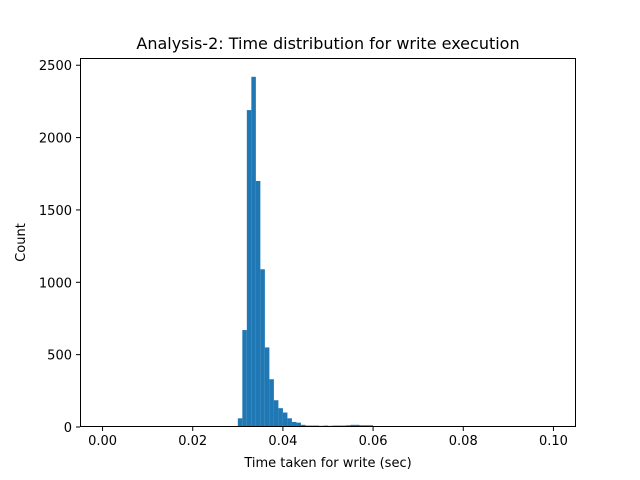 This screenshot has height=480, width=640. What do you see at coordinates (327, 463) in the screenshot?
I see `x-axis-label: Time taken for write (sec)` at bounding box center [327, 463].